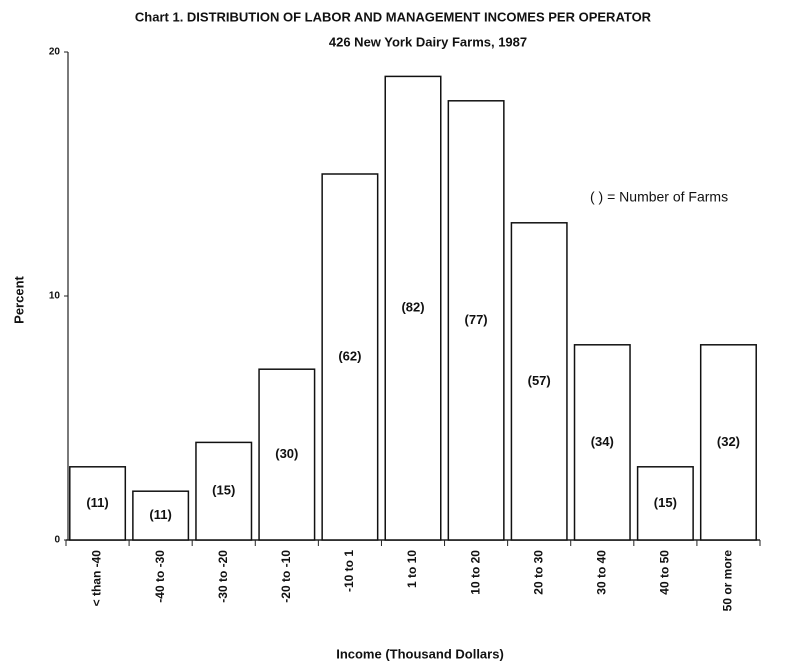  What do you see at coordinates (728, 581) in the screenshot?
I see `x-tick-label: 50 or more` at bounding box center [728, 581].